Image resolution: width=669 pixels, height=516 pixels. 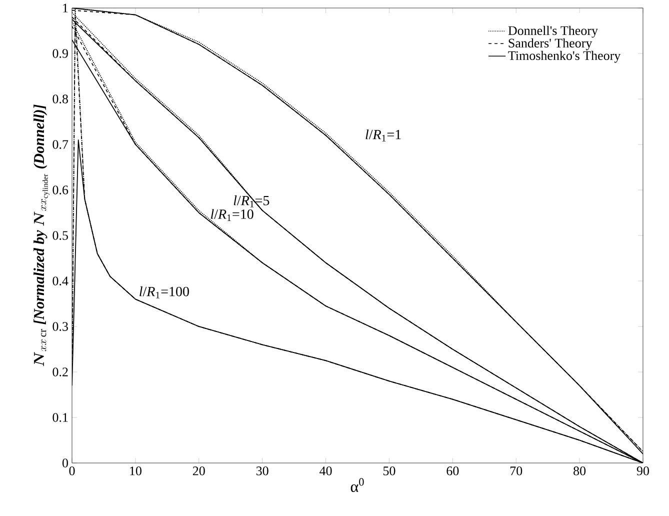 What do you see at coordinates (516, 471) in the screenshot?
I see `x-tick-label: 70` at bounding box center [516, 471].